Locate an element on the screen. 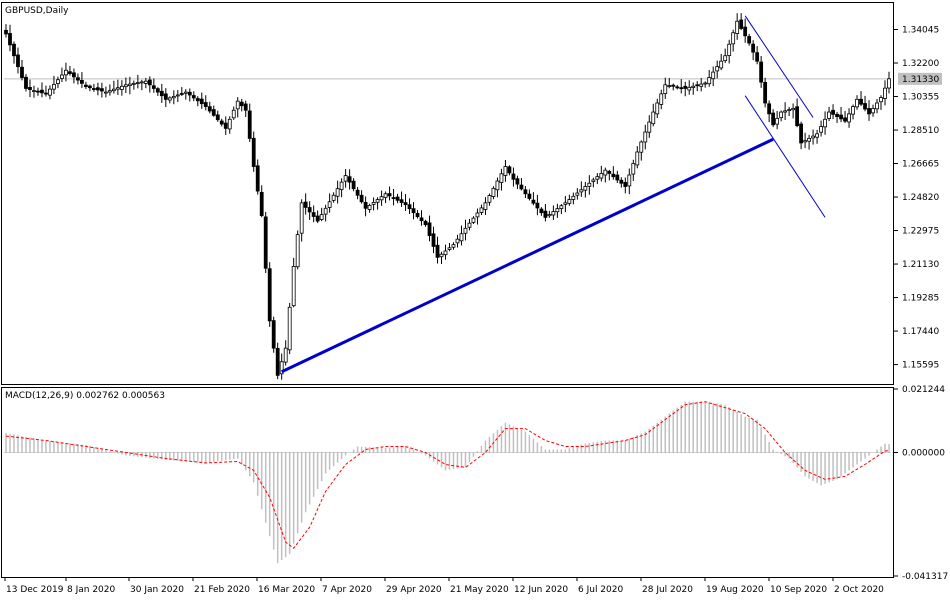 The image size is (950, 604). current-price-badge is located at coordinates (920, 78).